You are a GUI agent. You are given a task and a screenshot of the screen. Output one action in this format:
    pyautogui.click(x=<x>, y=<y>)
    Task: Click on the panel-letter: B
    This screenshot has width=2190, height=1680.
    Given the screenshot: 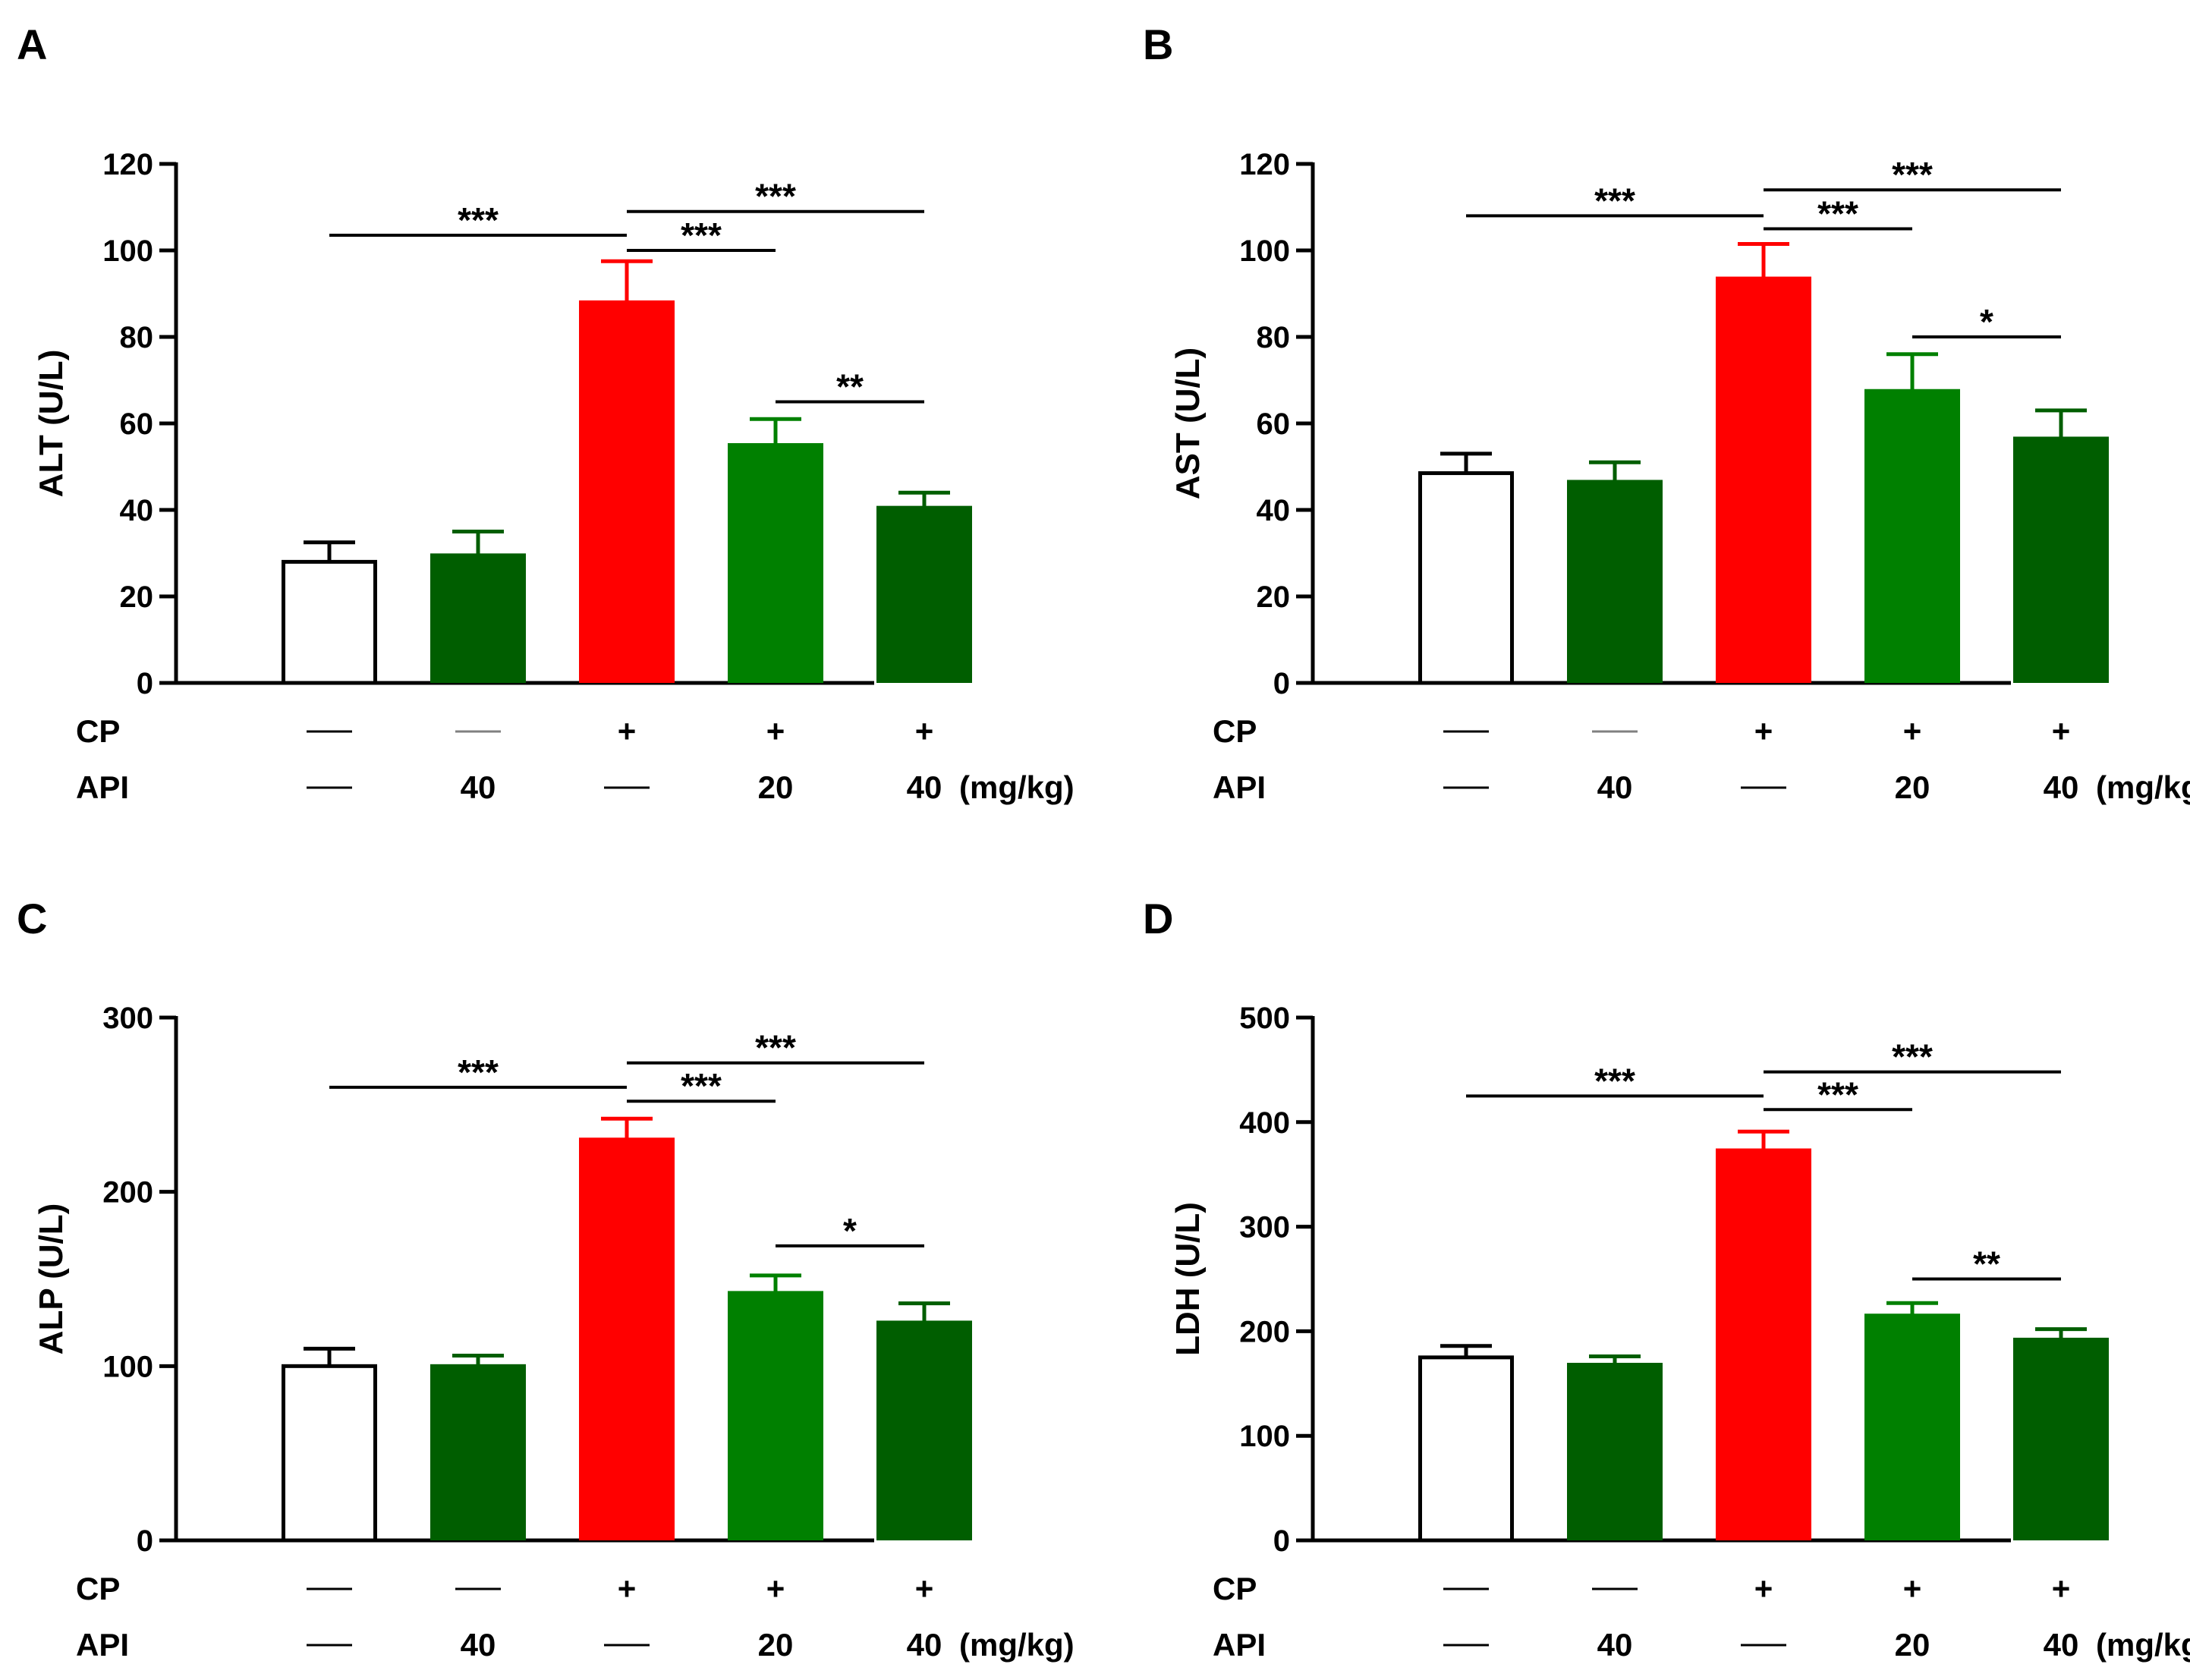 What is the action you would take?
    pyautogui.click(x=1158, y=44)
    